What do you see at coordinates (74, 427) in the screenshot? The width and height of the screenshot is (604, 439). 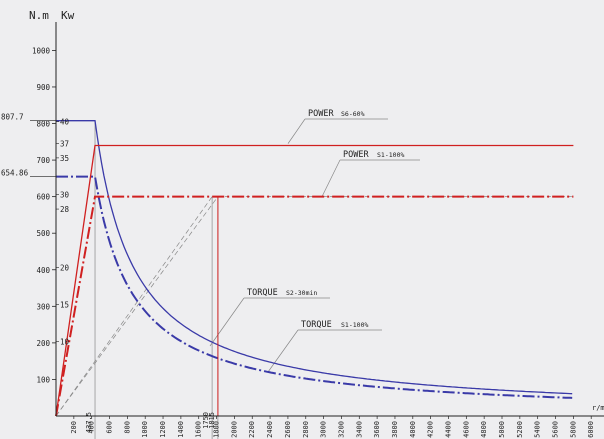 I see `x-tick-label-200: 200` at bounding box center [74, 427].